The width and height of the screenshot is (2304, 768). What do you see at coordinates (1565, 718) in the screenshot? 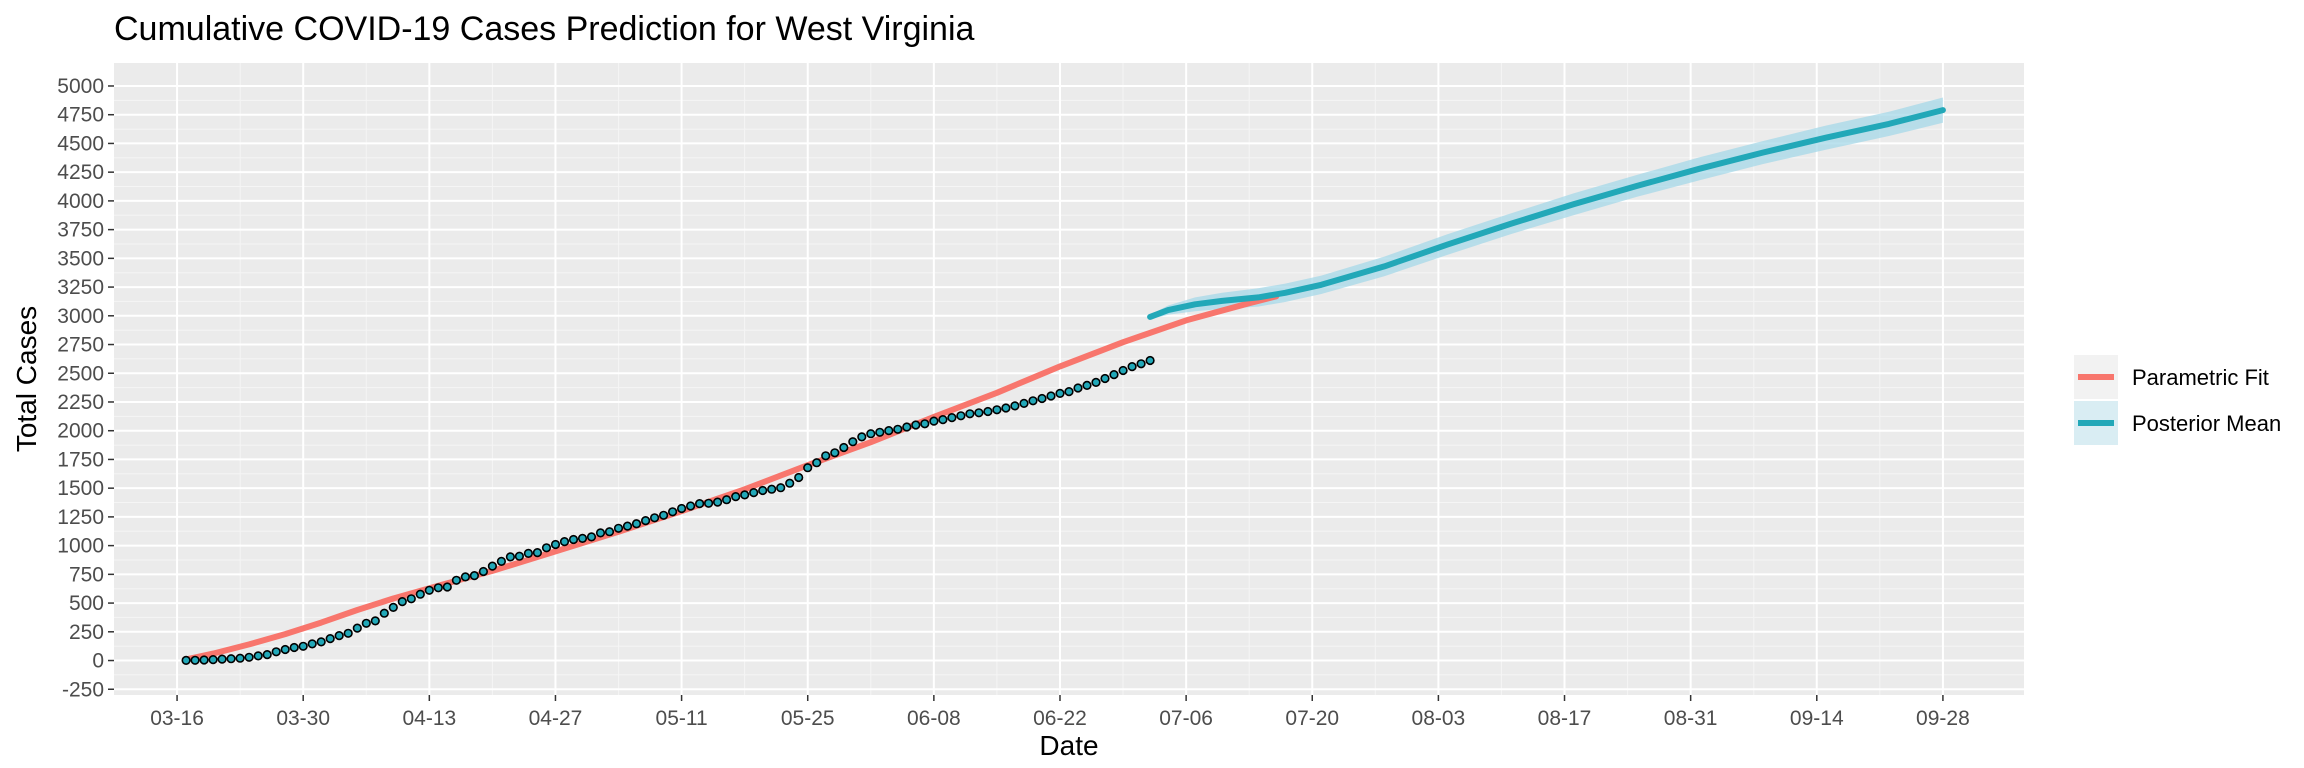
I see `x-tick-label: 08-17` at bounding box center [1565, 718].